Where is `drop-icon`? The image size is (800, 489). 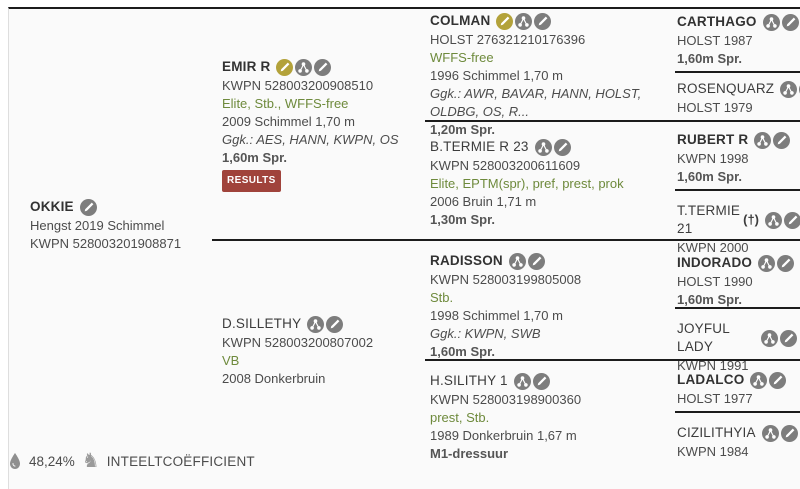
drop-icon is located at coordinates (15, 461).